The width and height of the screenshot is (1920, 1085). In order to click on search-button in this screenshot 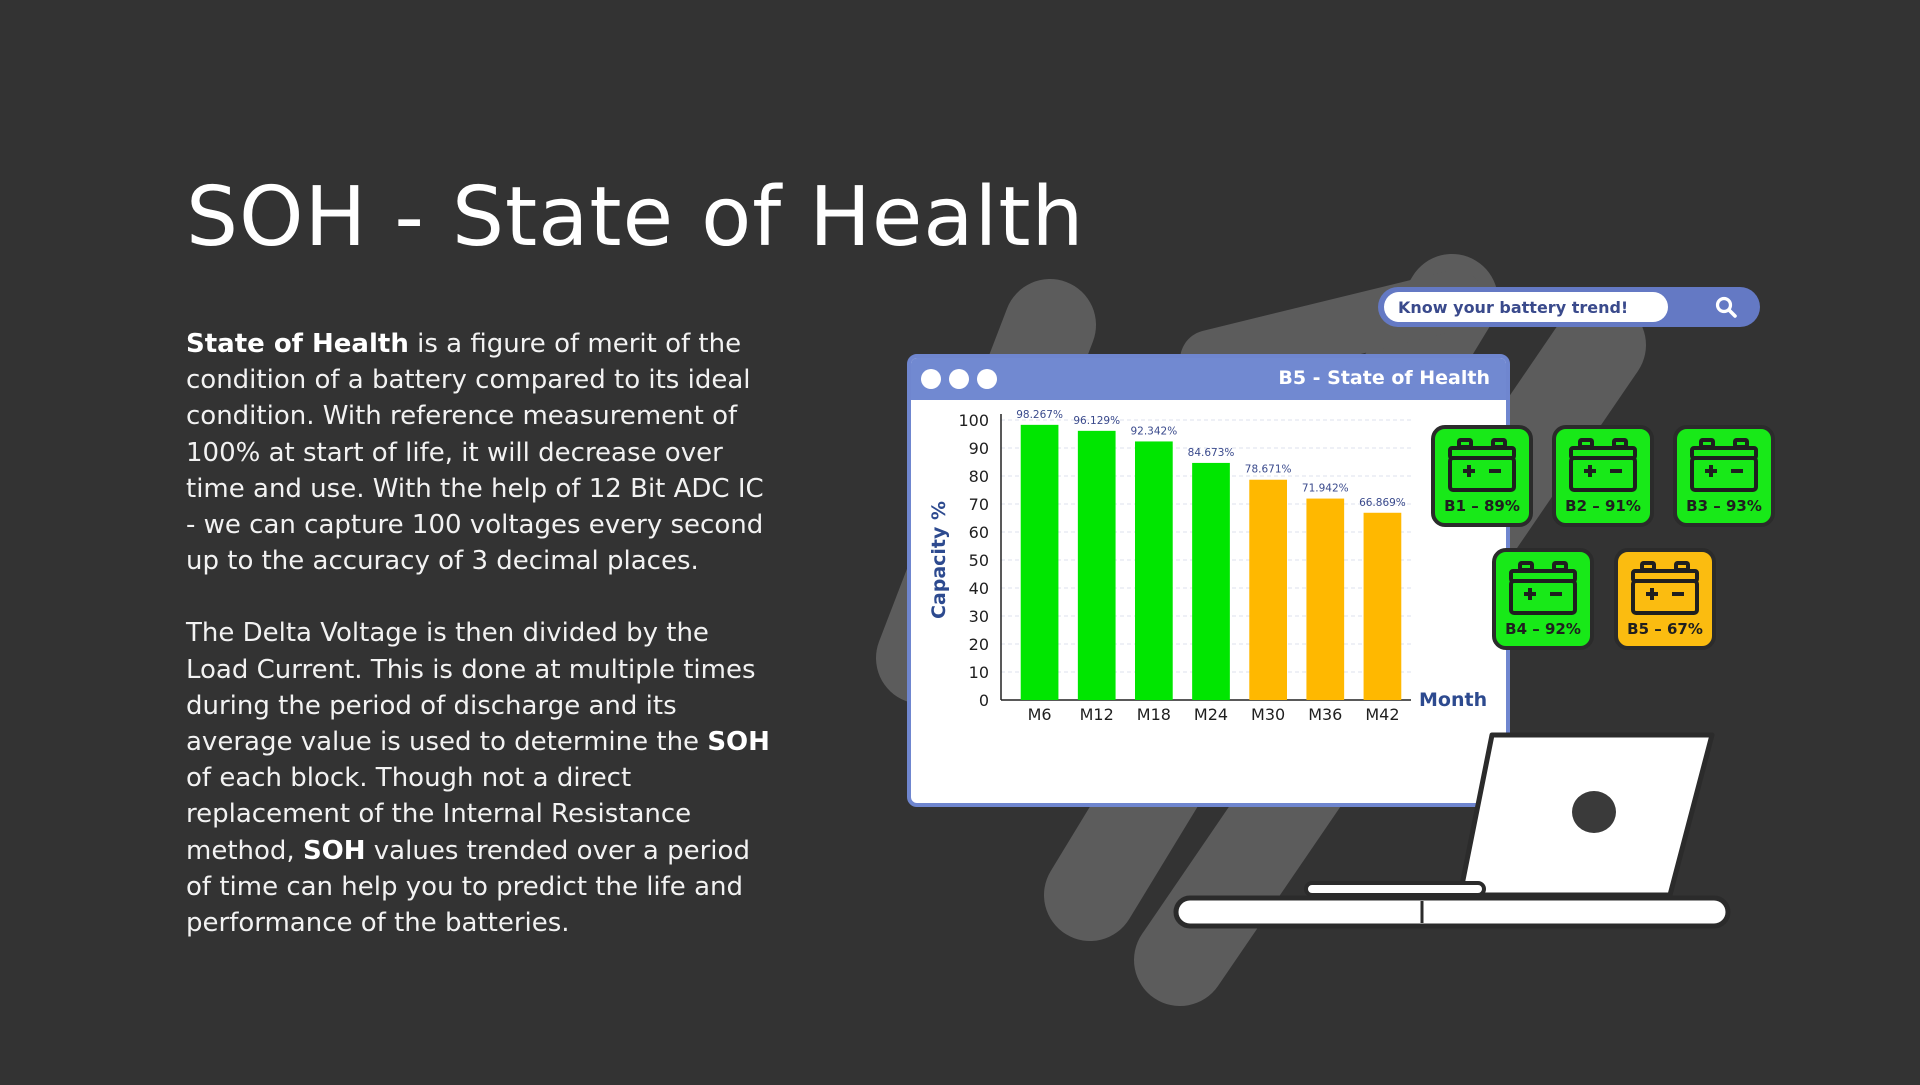, I will do `click(1726, 307)`.